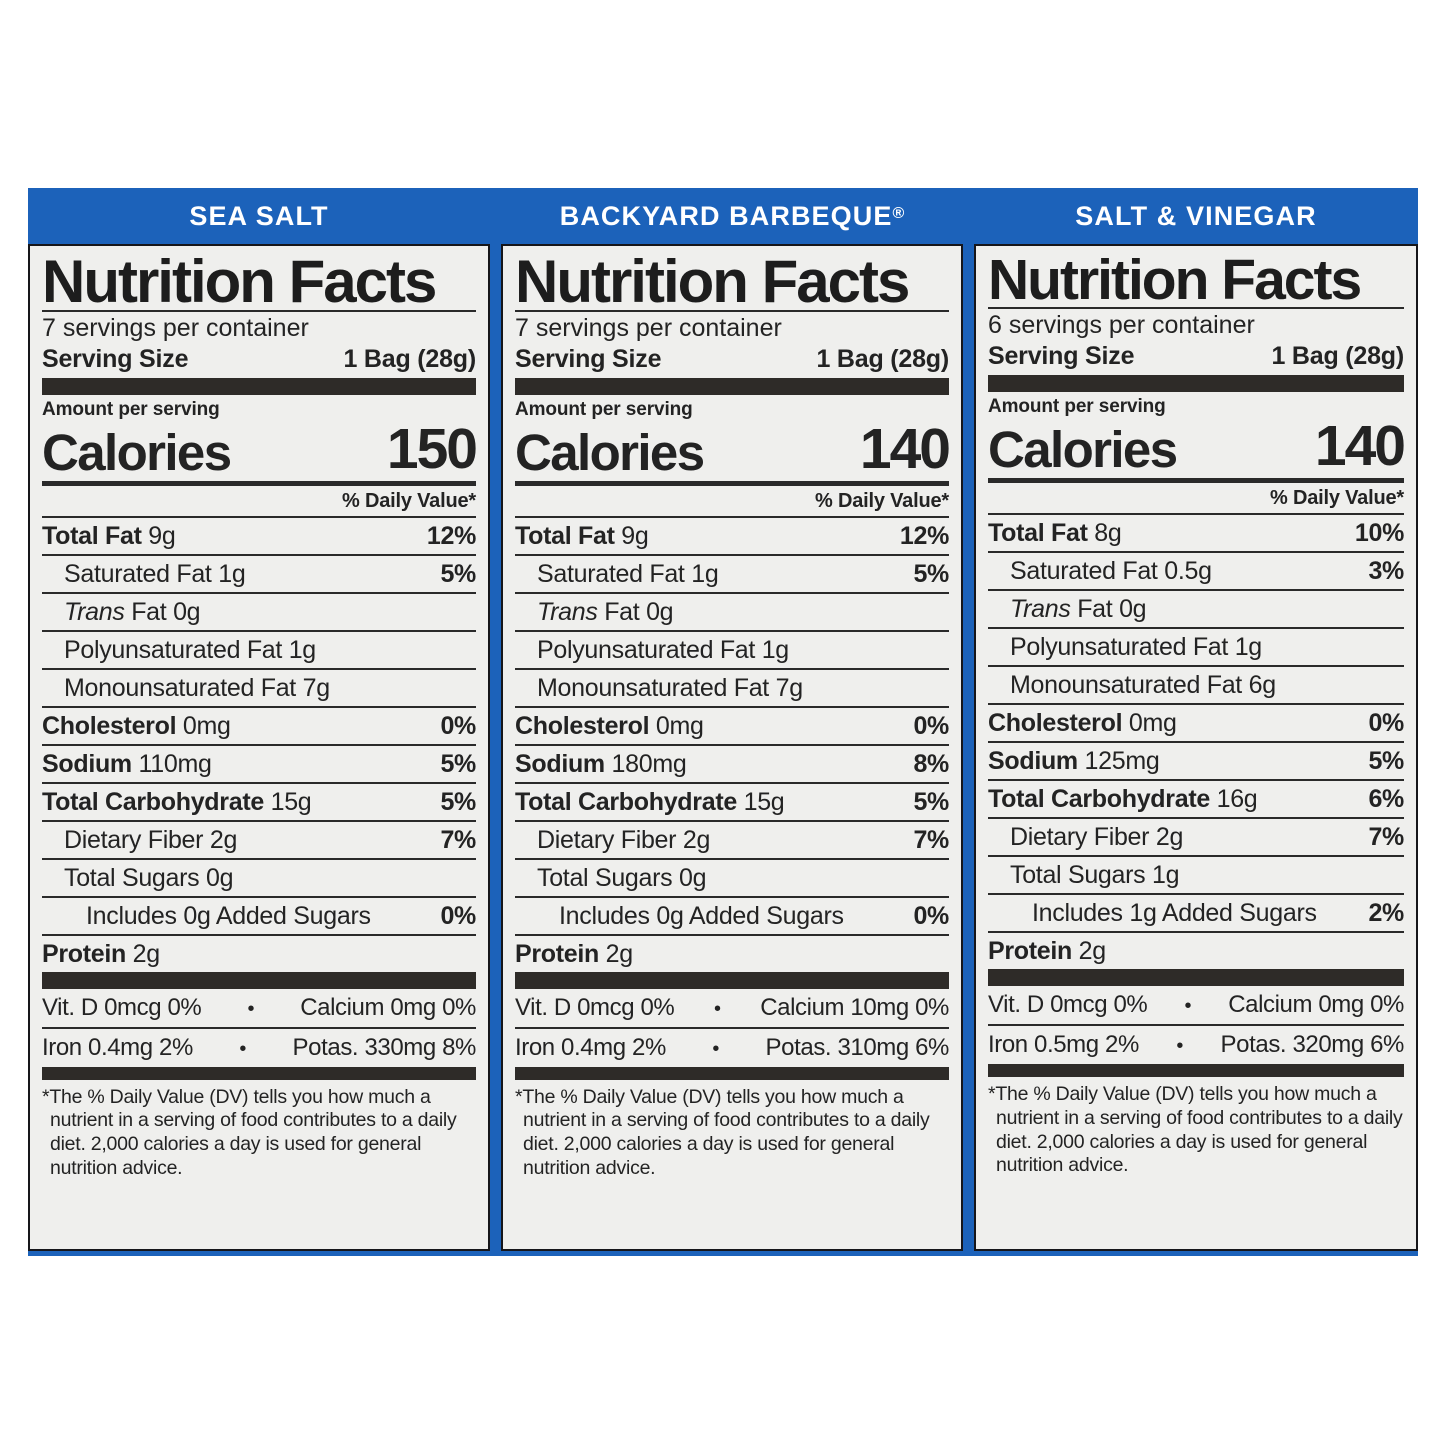 This screenshot has height=1445, width=1445. What do you see at coordinates (732, 1211) in the screenshot?
I see `panel-bottom-spacer` at bounding box center [732, 1211].